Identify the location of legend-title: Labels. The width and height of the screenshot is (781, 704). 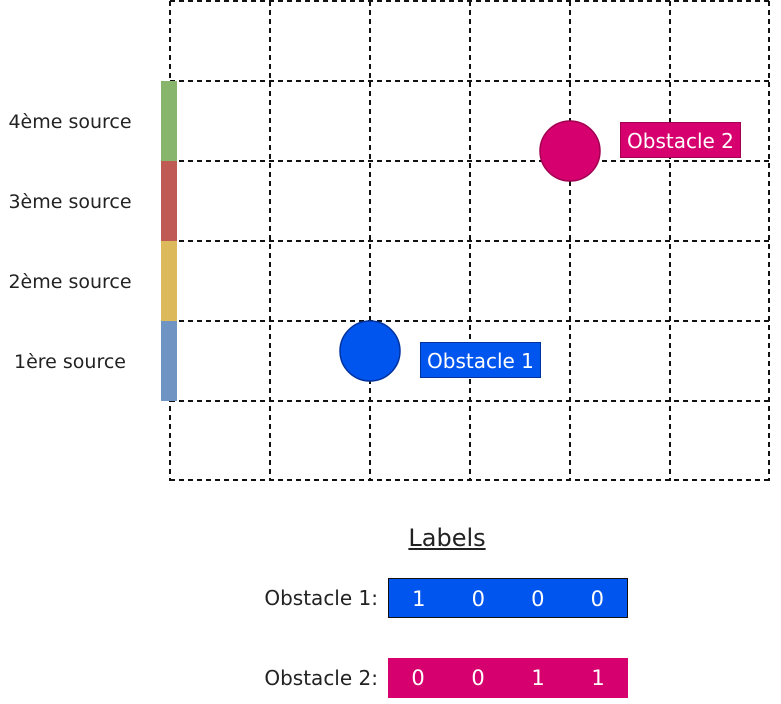
(447, 538).